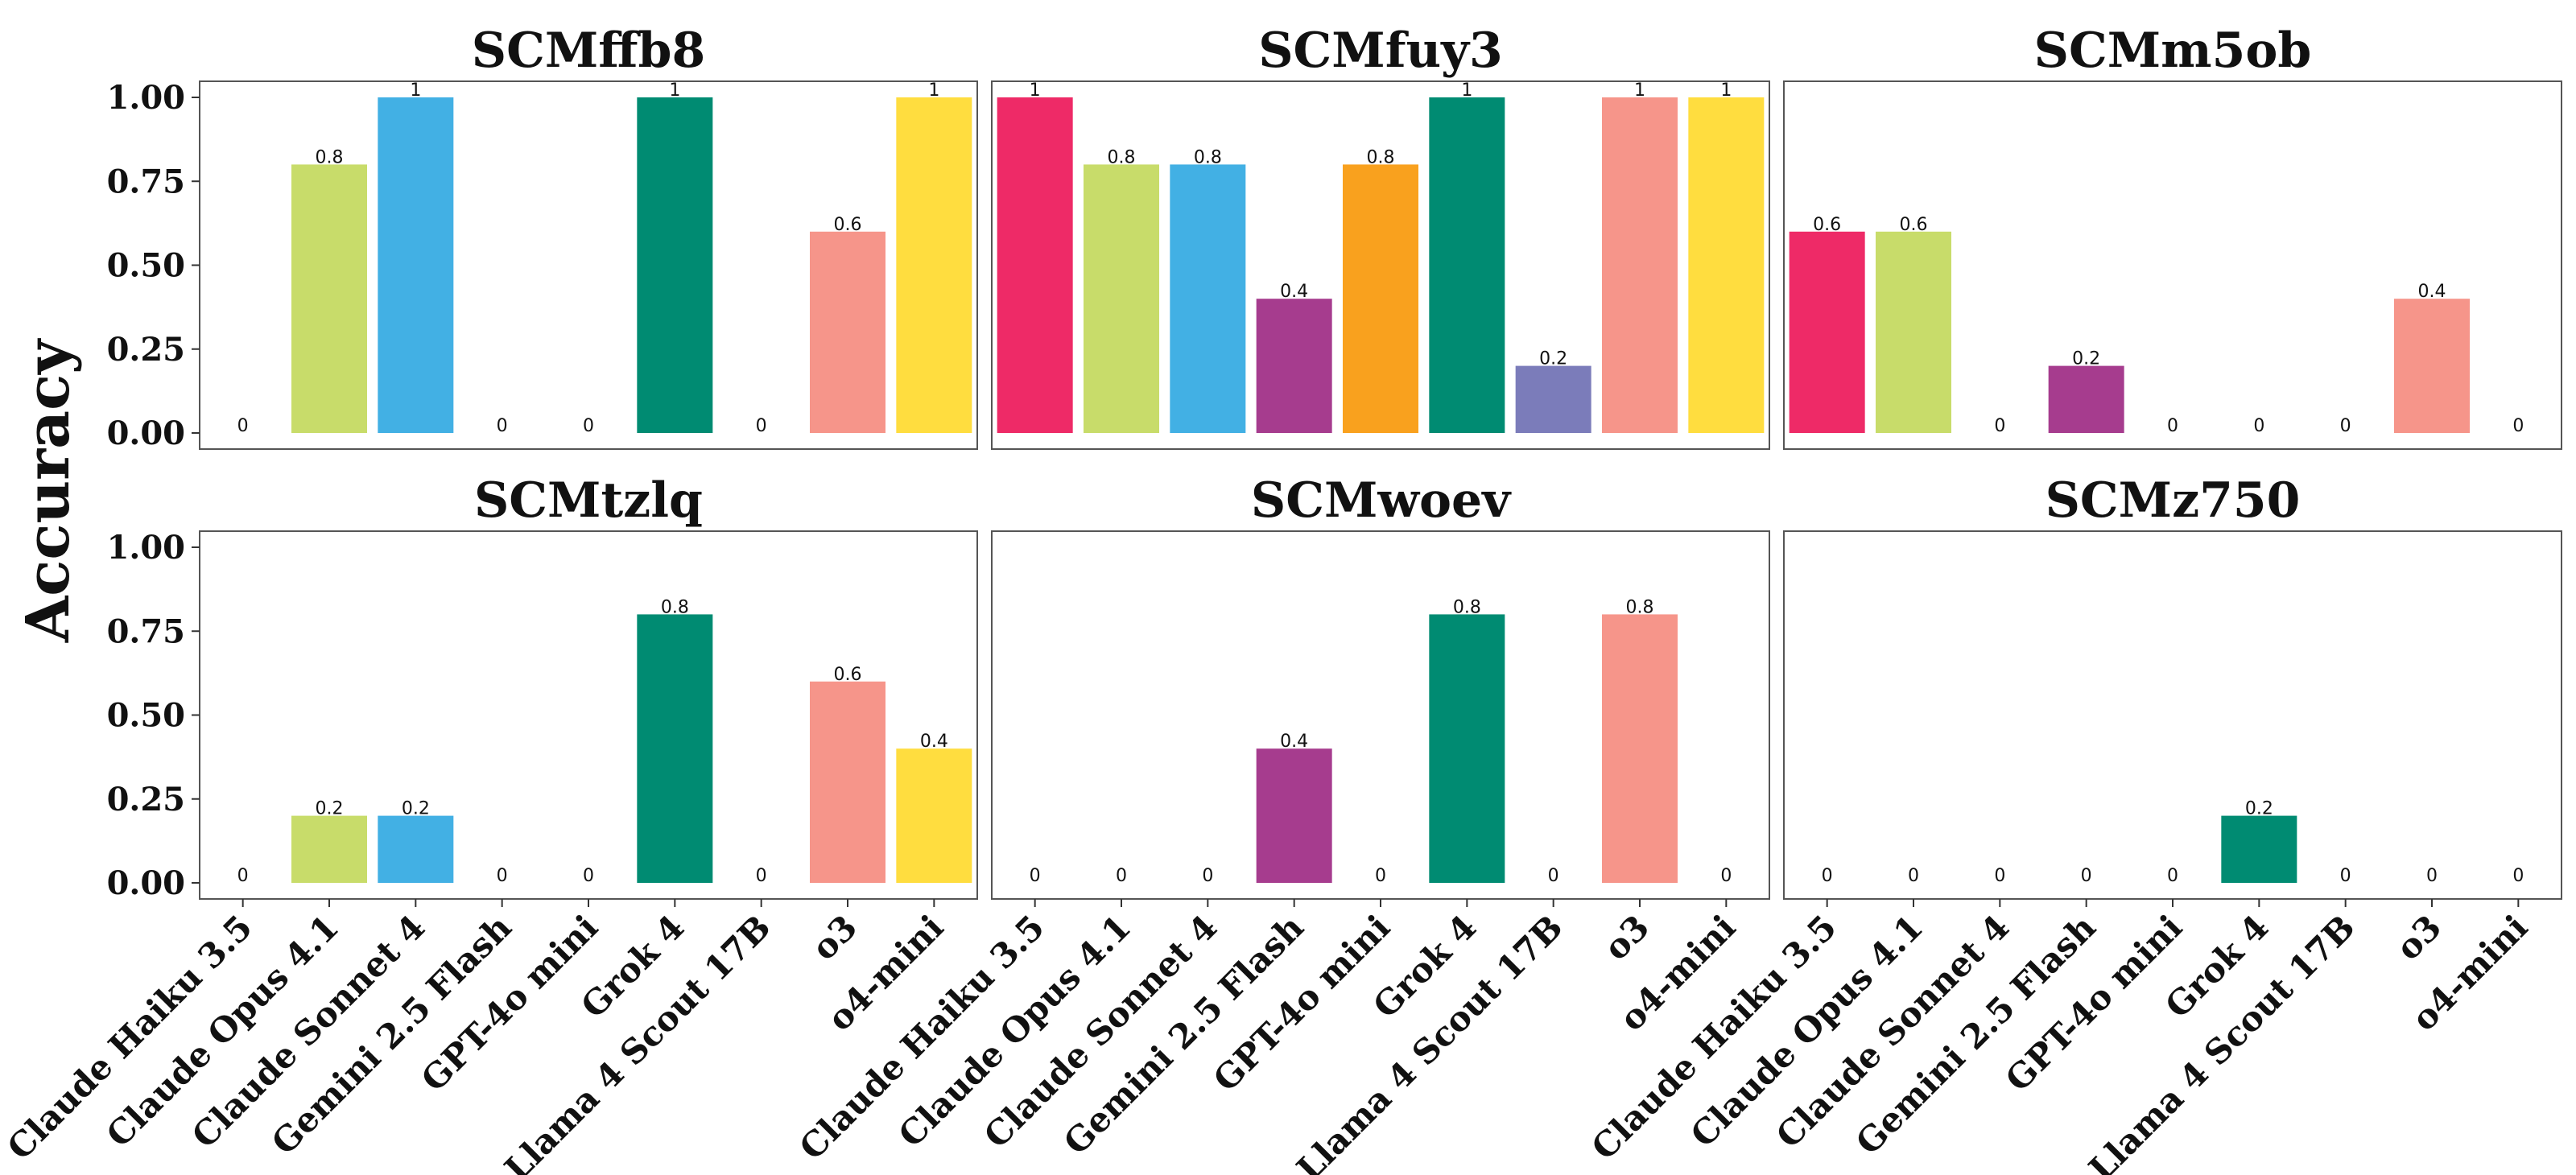  What do you see at coordinates (1553, 399) in the screenshot?
I see `bar-llama-4-scout-17b` at bounding box center [1553, 399].